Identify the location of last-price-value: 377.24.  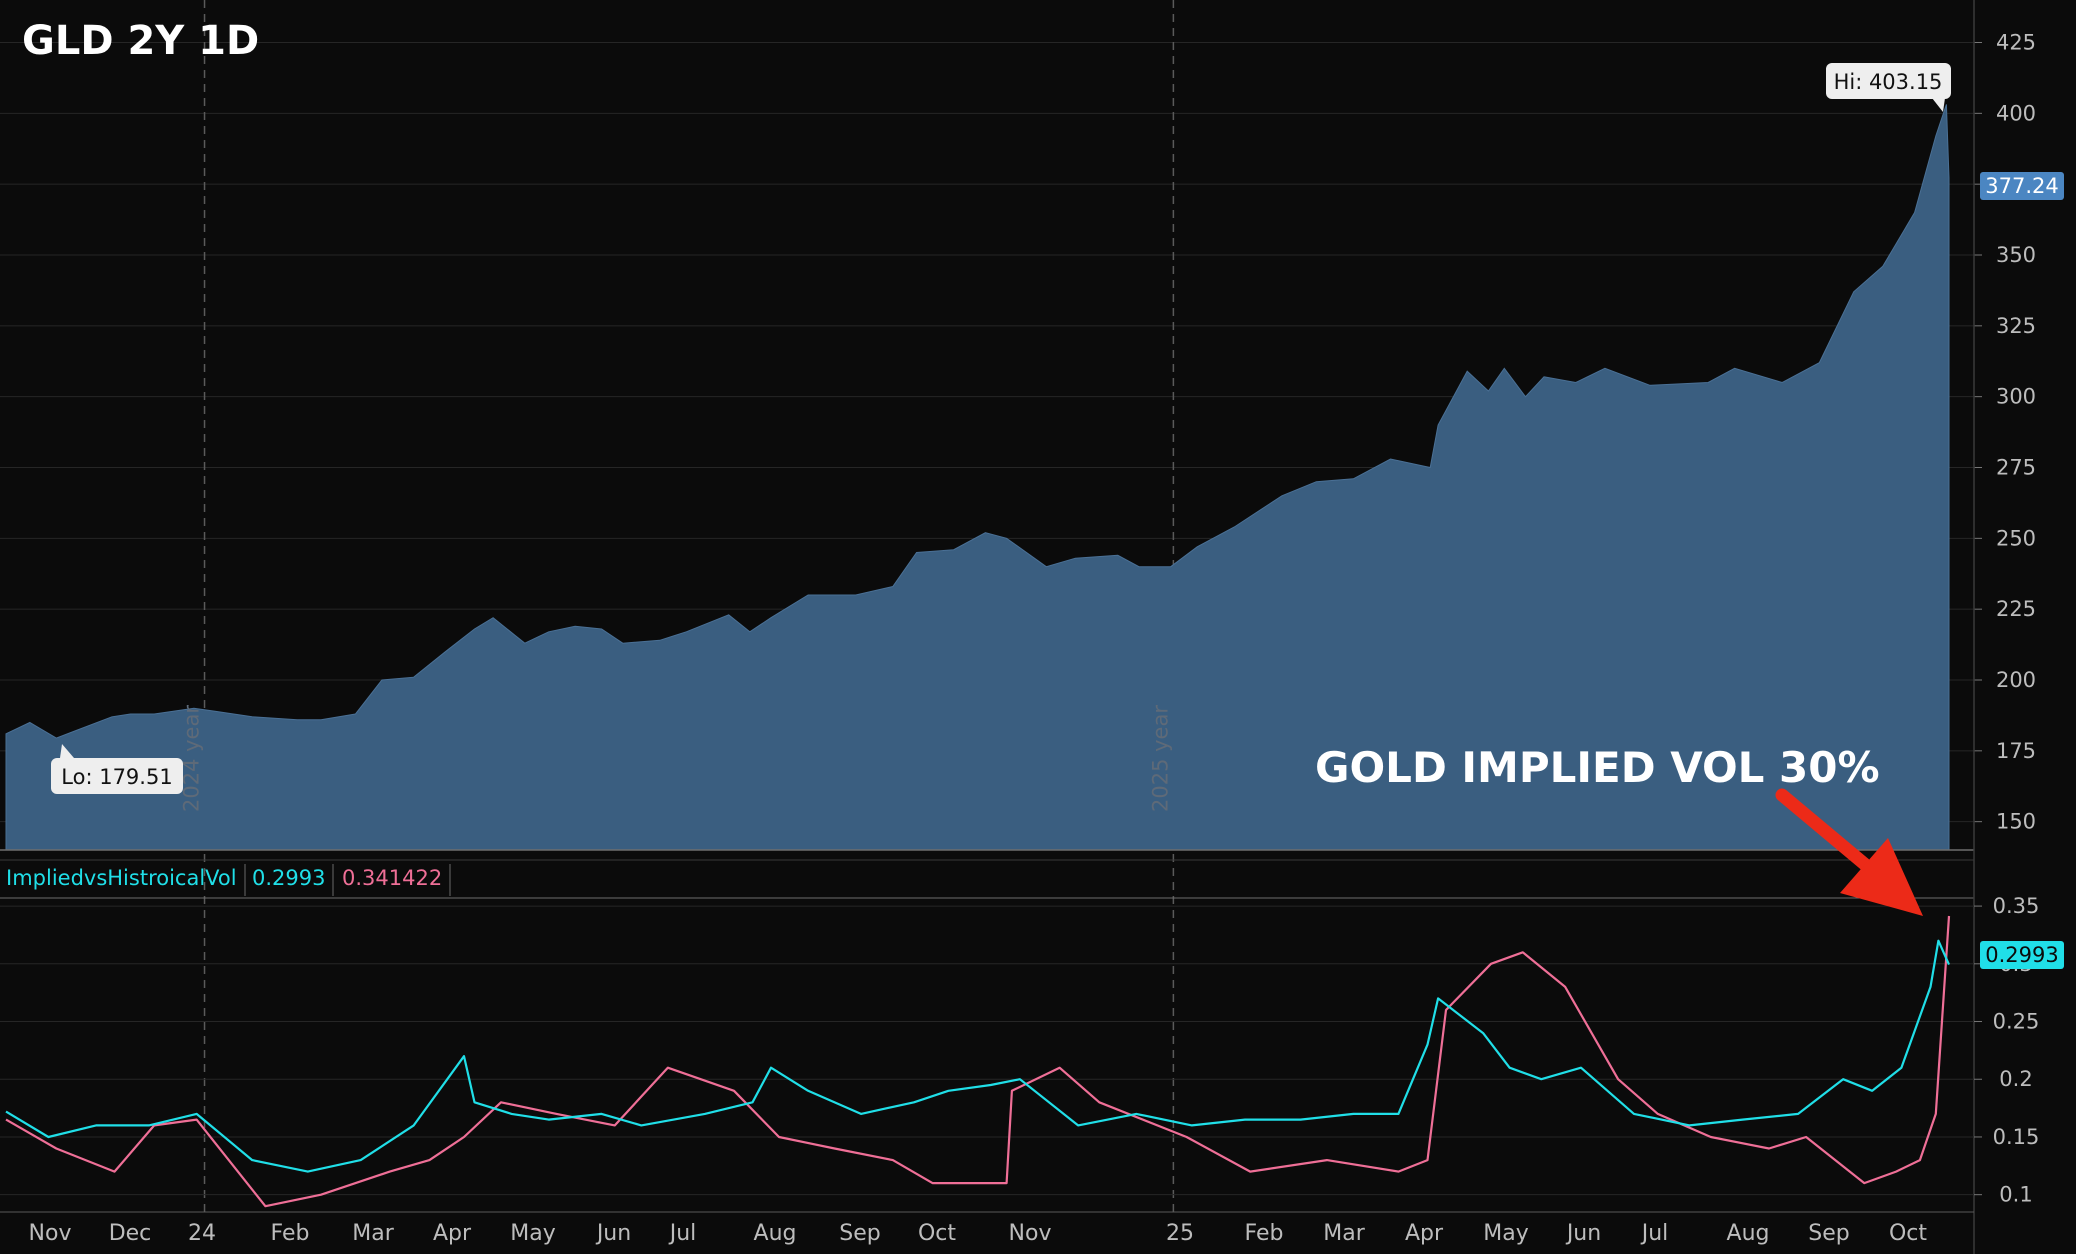
(2021, 186).